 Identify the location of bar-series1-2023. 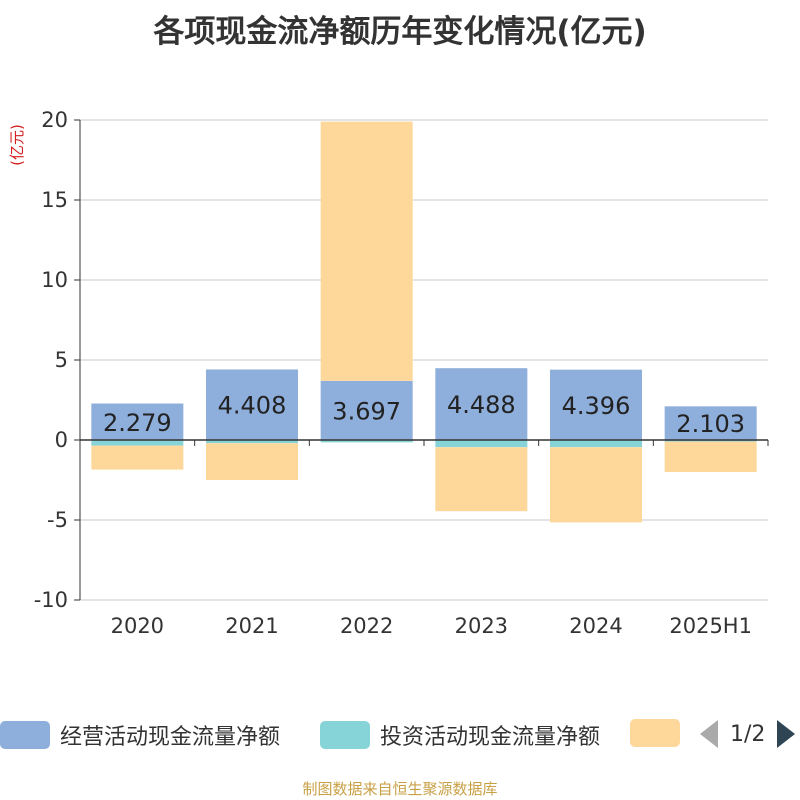
(481, 404).